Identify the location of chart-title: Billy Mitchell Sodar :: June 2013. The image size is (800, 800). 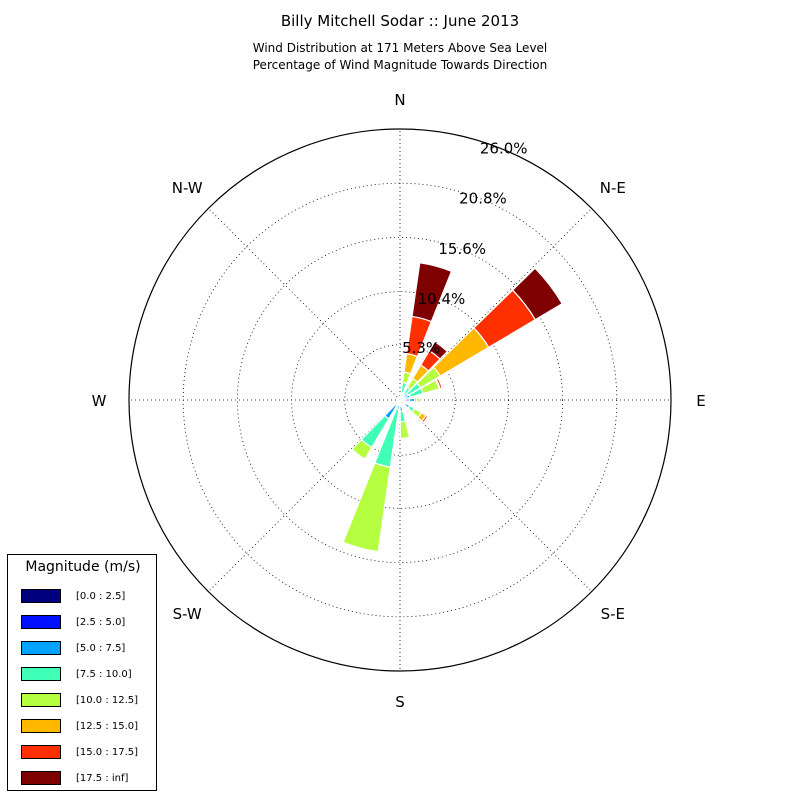
(400, 21).